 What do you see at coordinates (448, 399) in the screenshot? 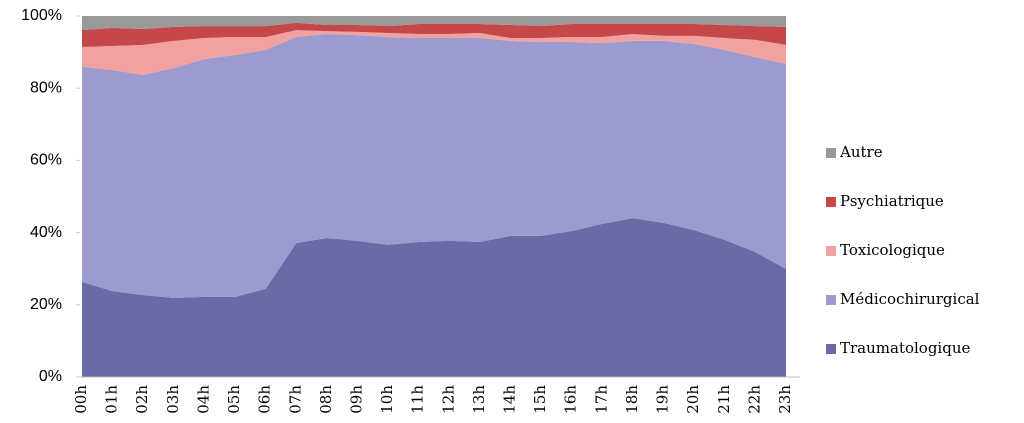
I see `x-tick-label: 12h` at bounding box center [448, 399].